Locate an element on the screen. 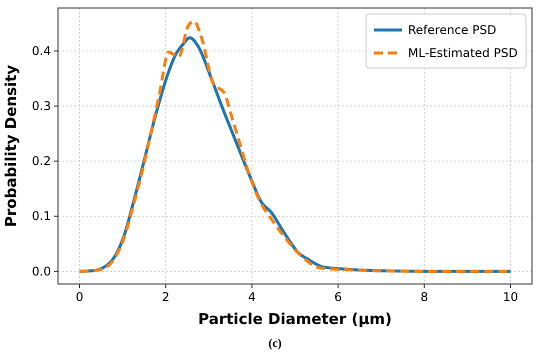 This screenshot has height=359, width=550. x-tick-label: 8 is located at coordinates (424, 297).